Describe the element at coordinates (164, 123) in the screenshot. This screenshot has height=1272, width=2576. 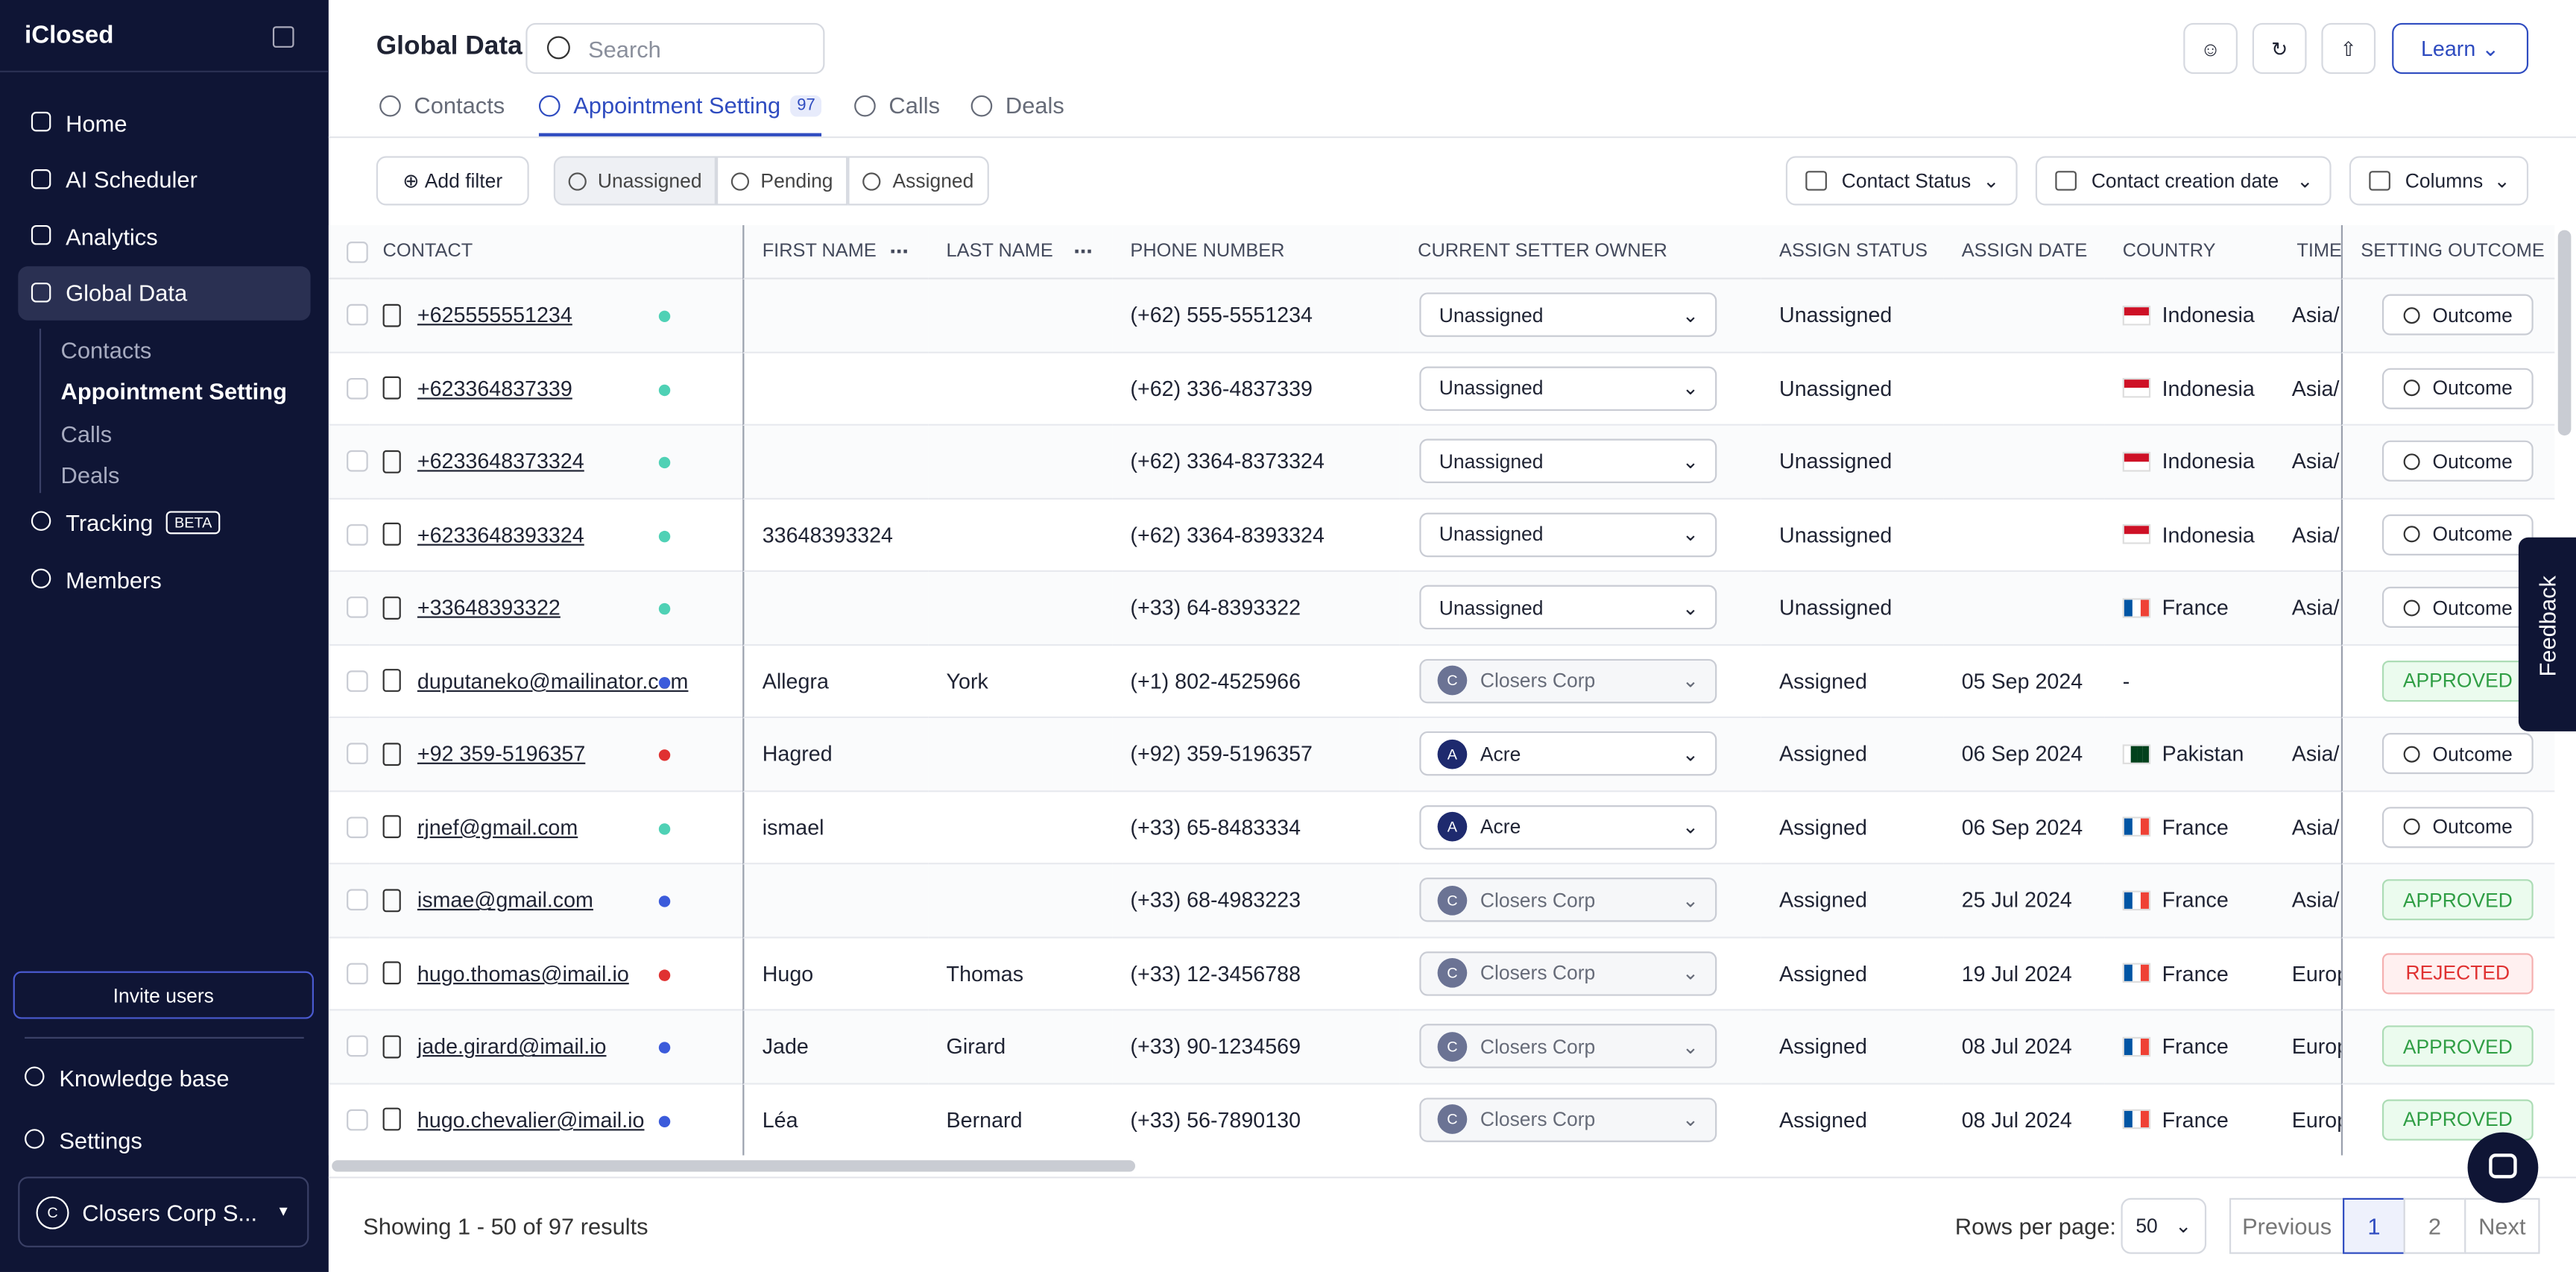
I see `nav-item: Home` at that location.